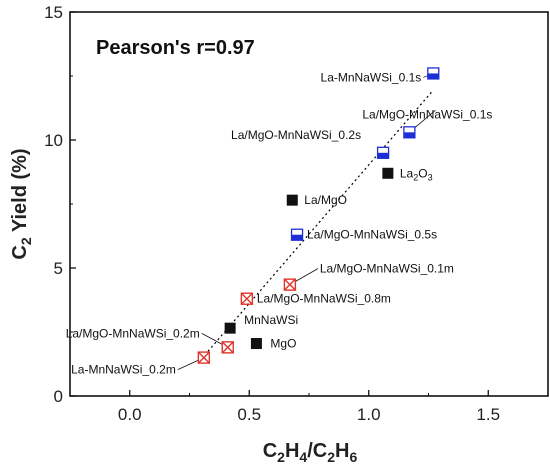  Describe the element at coordinates (416, 174) in the screenshot. I see `point-label: La2O3` at that location.